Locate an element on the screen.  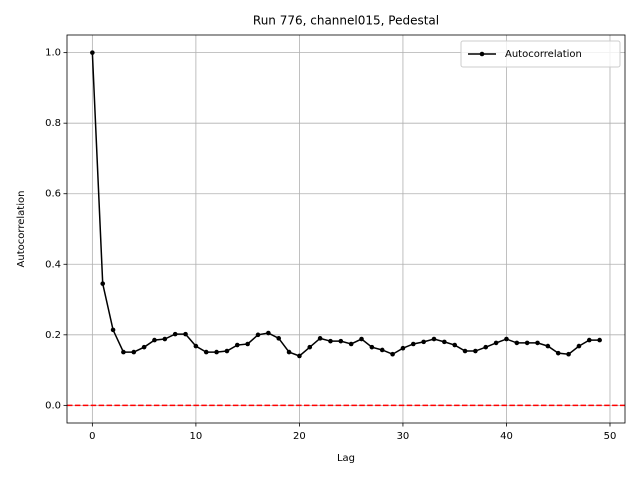
legend-box is located at coordinates (540, 54).